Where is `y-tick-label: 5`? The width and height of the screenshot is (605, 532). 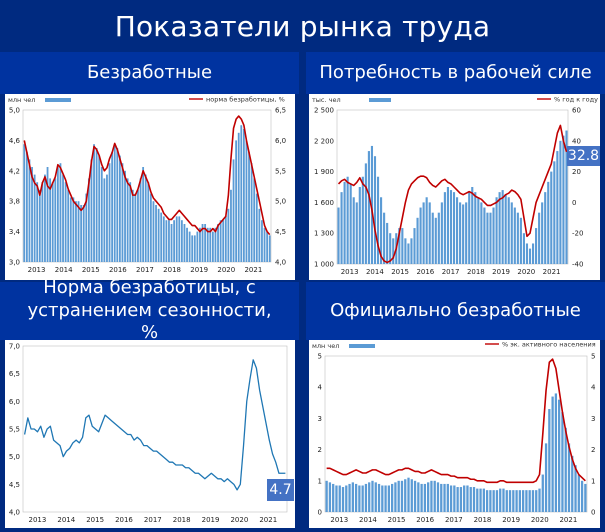 y-tick-label: 5 is located at coordinates (320, 357).